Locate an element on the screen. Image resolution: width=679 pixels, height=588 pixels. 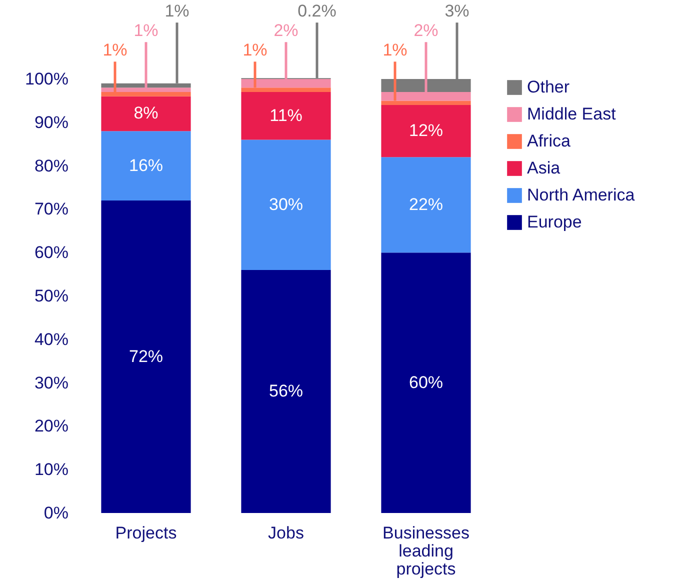
x-tick-label: Projects is located at coordinates (146, 533).